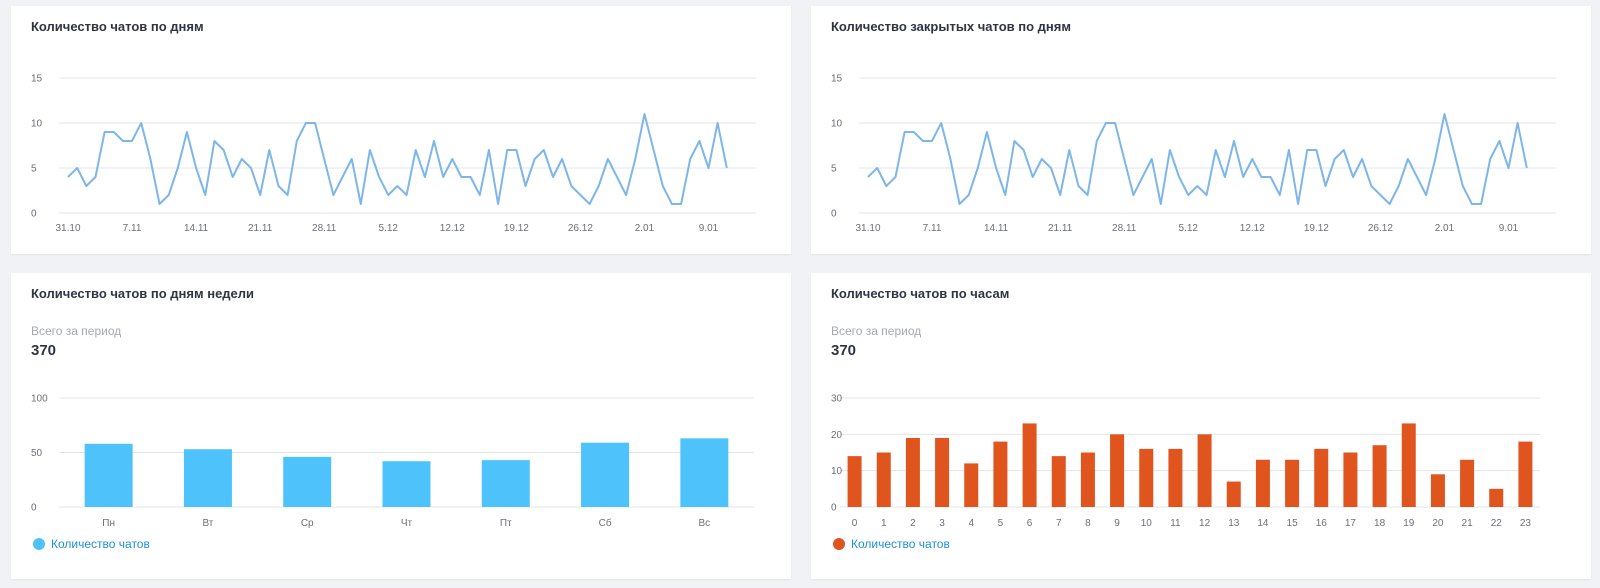  What do you see at coordinates (1409, 523) in the screenshot?
I see `x-tick-label: 19` at bounding box center [1409, 523].